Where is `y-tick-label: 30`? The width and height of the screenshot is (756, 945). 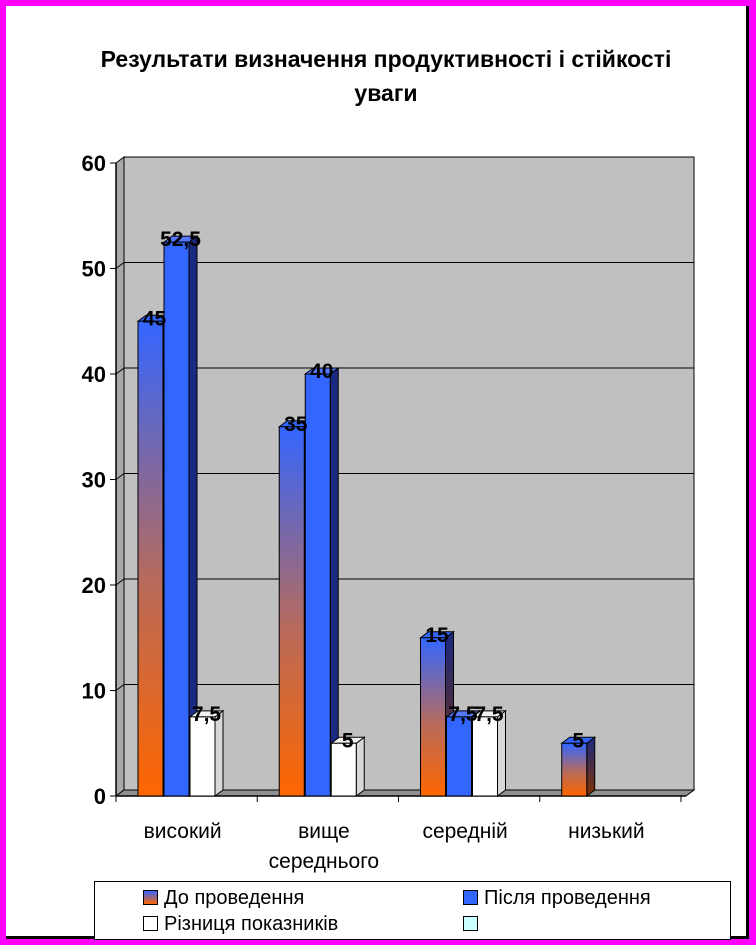 y-tick-label: 30 is located at coordinates (94, 480).